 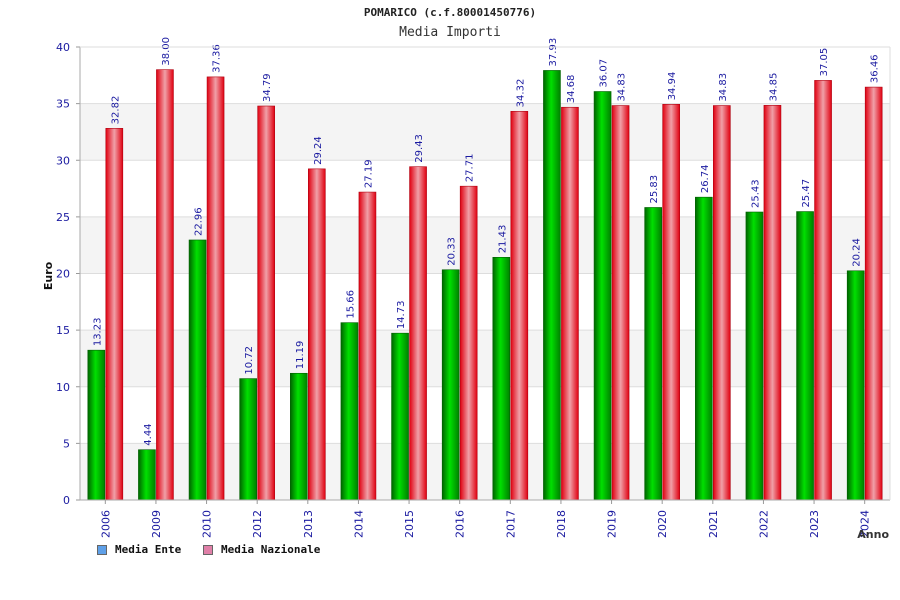 I want to click on chart-title: POMARICO (c.f.80001450776), so click(x=450, y=12).